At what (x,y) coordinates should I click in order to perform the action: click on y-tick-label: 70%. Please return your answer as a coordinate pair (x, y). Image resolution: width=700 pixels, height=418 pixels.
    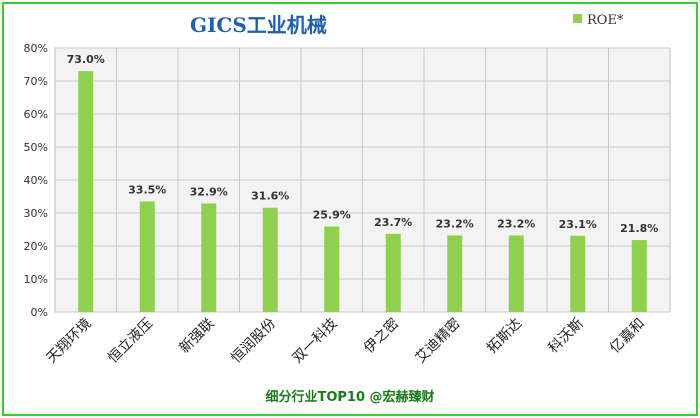
    Looking at the image, I should click on (36, 81).